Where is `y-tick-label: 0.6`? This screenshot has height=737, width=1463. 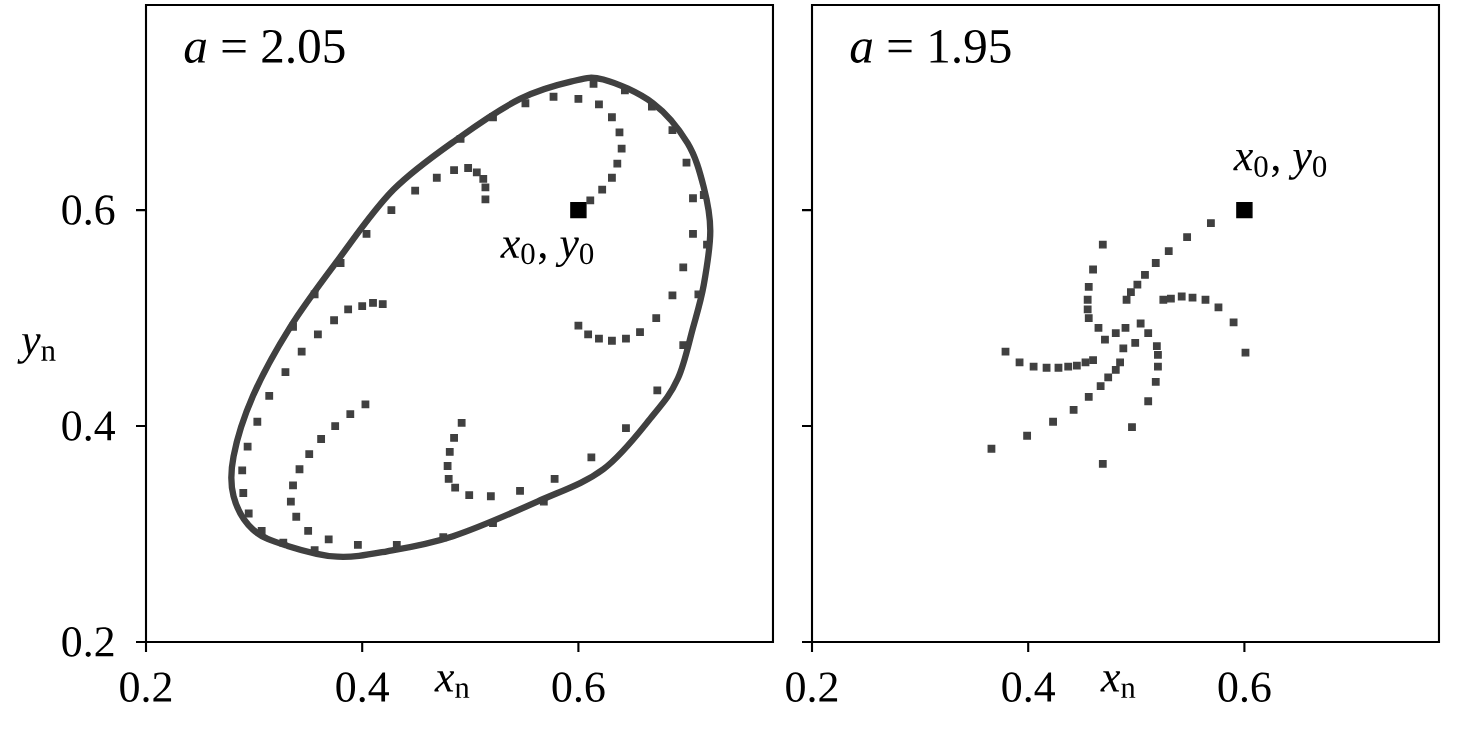
y-tick-label: 0.6 is located at coordinates (88, 210).